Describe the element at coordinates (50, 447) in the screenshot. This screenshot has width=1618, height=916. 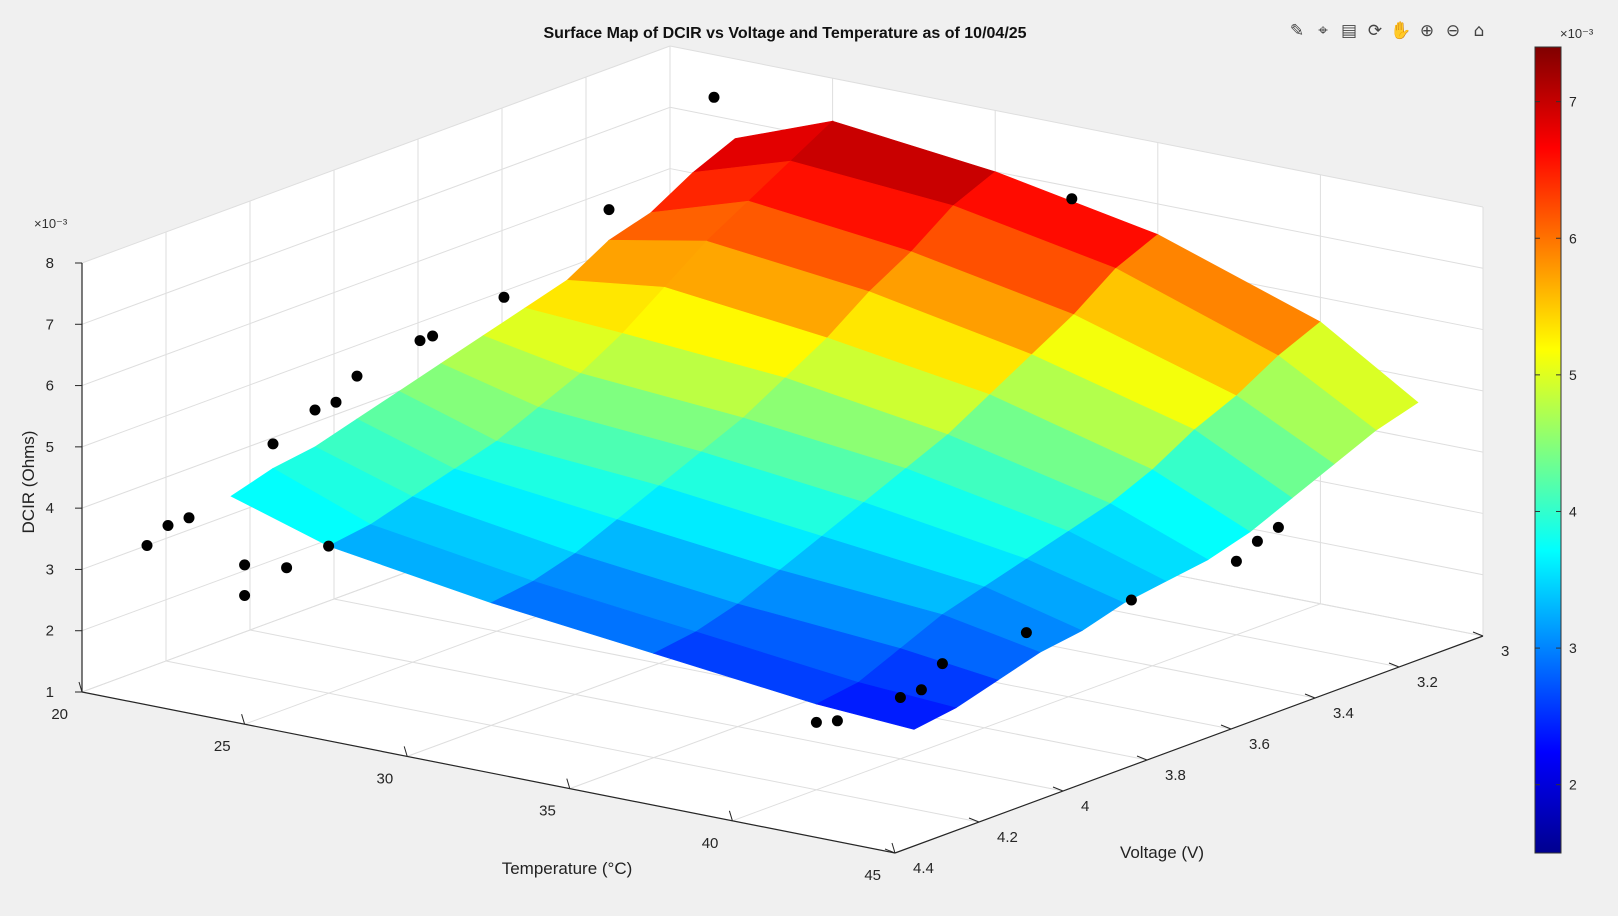
I see `z-tick-label: 5` at that location.